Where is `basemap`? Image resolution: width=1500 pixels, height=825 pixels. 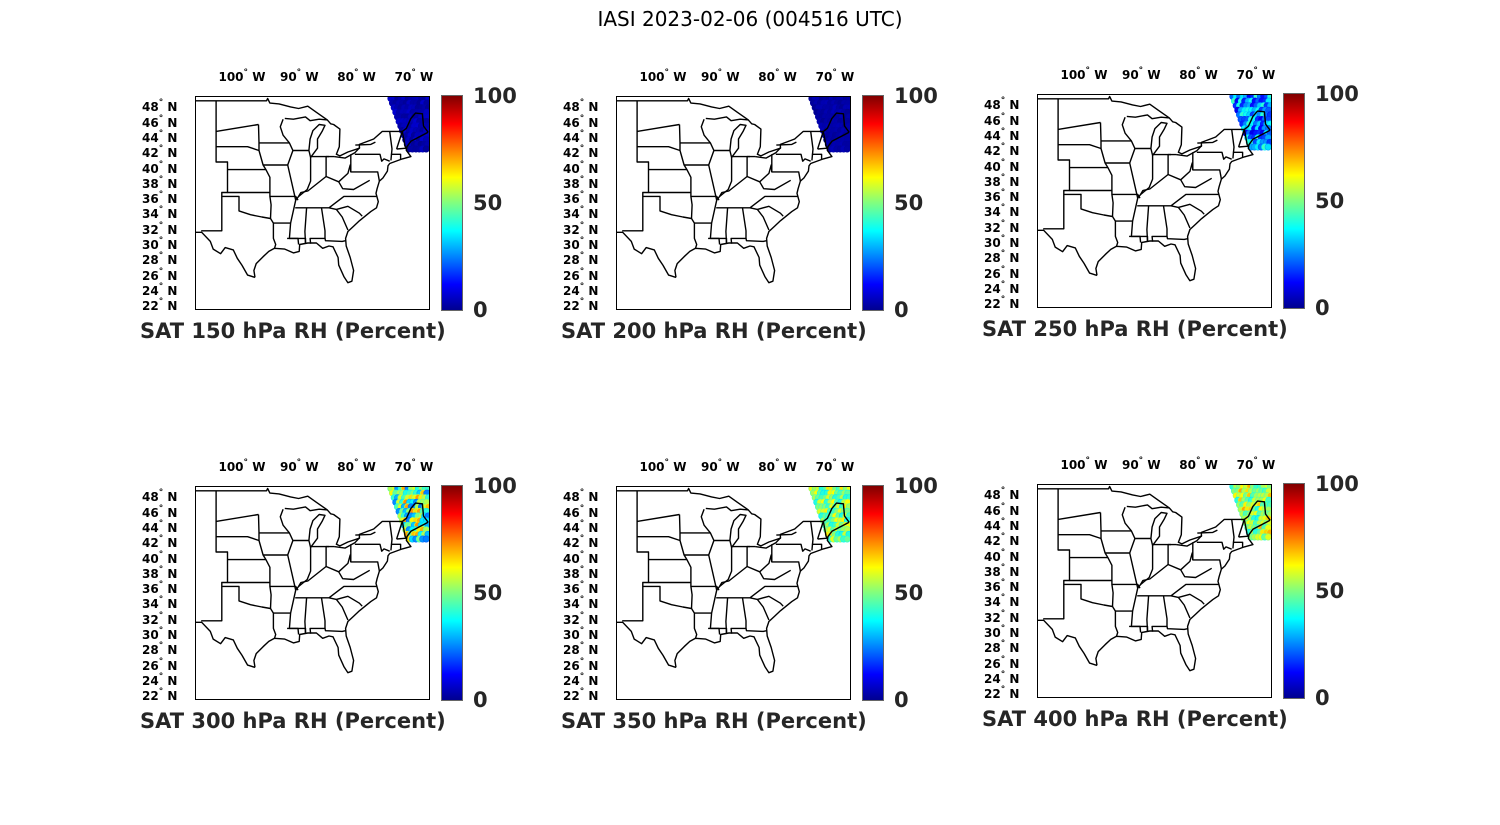 basemap is located at coordinates (312, 190).